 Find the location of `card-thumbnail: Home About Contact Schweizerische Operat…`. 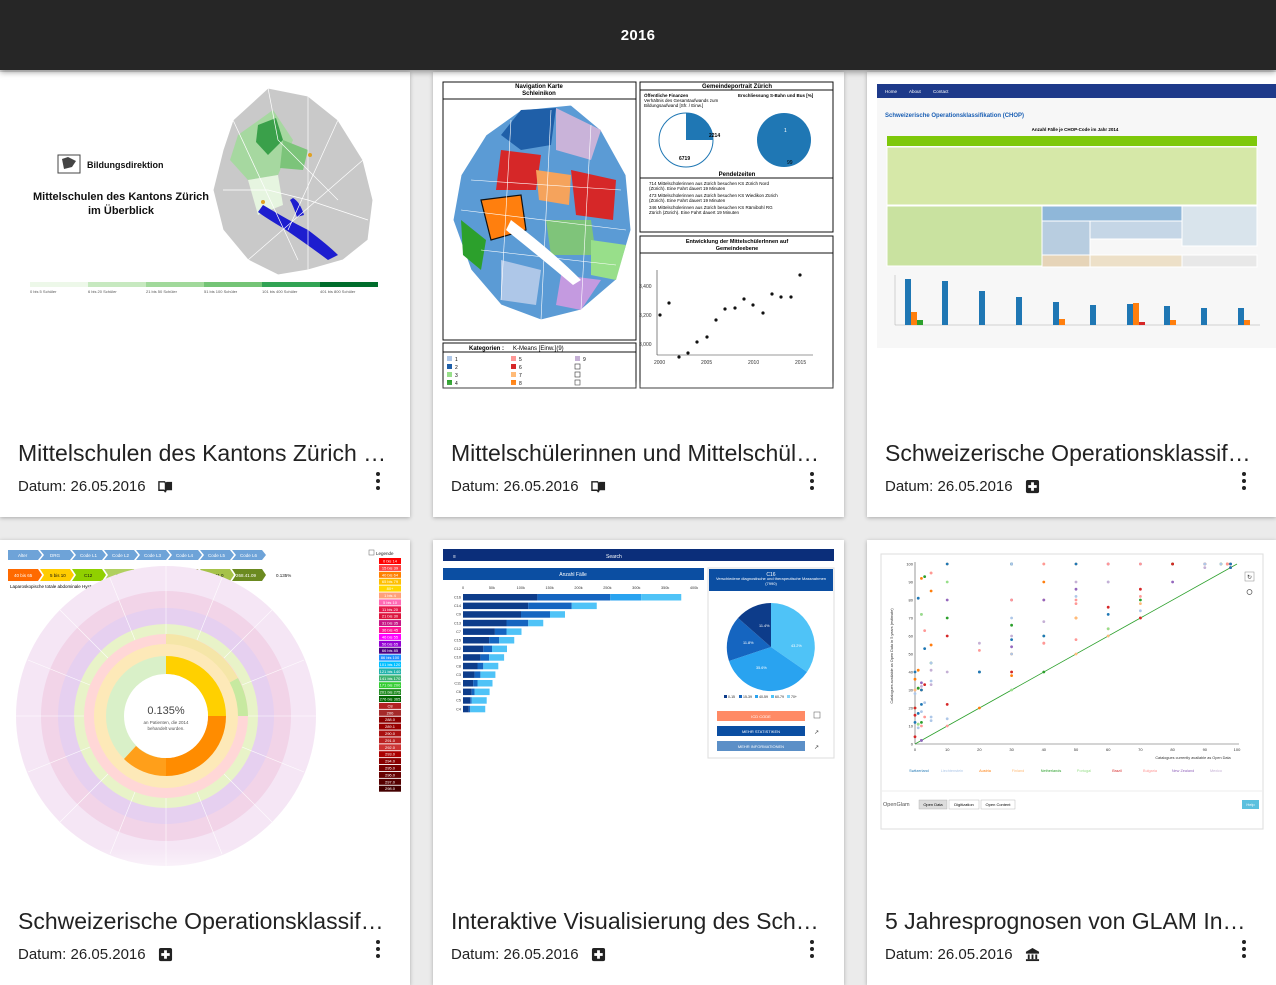

card-thumbnail: Home About Contact Schweizerische Operat… is located at coordinates (1075, 245).